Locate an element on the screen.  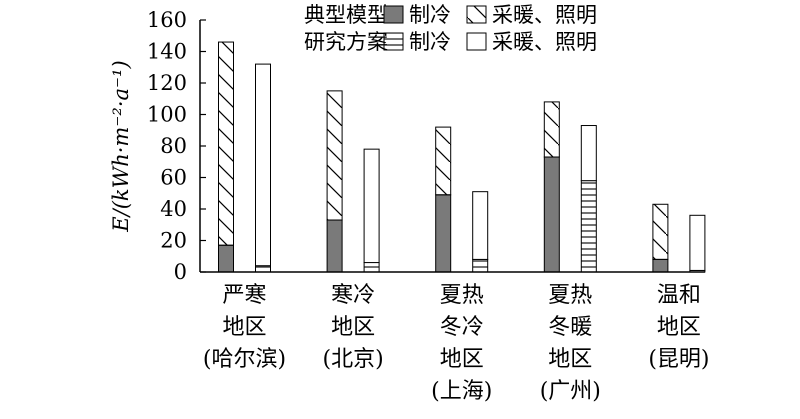
x-tick-label: 冬冷 is located at coordinates (462, 327).